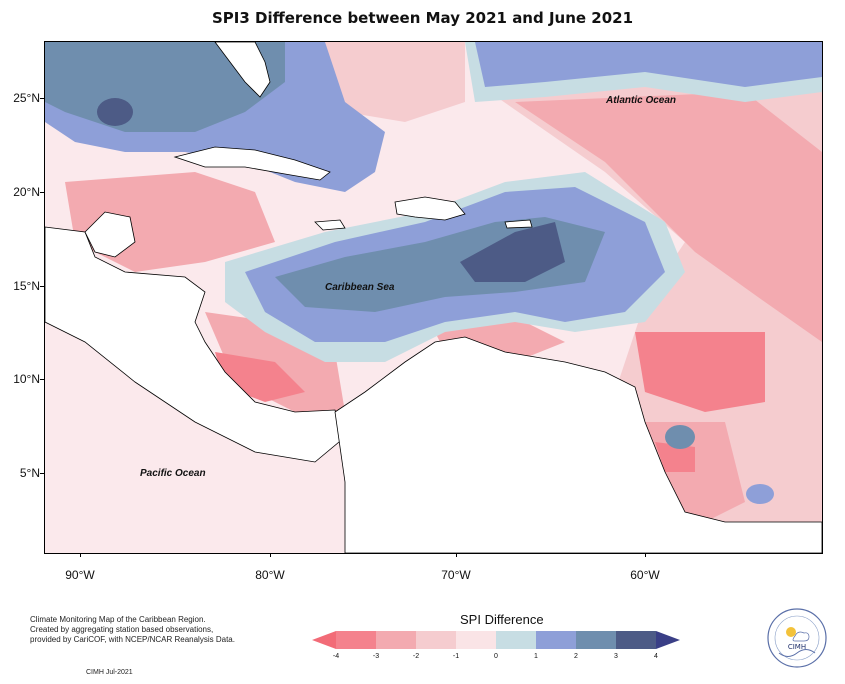  What do you see at coordinates (242, 70) in the screenshot?
I see `florida-peninsula` at bounding box center [242, 70].